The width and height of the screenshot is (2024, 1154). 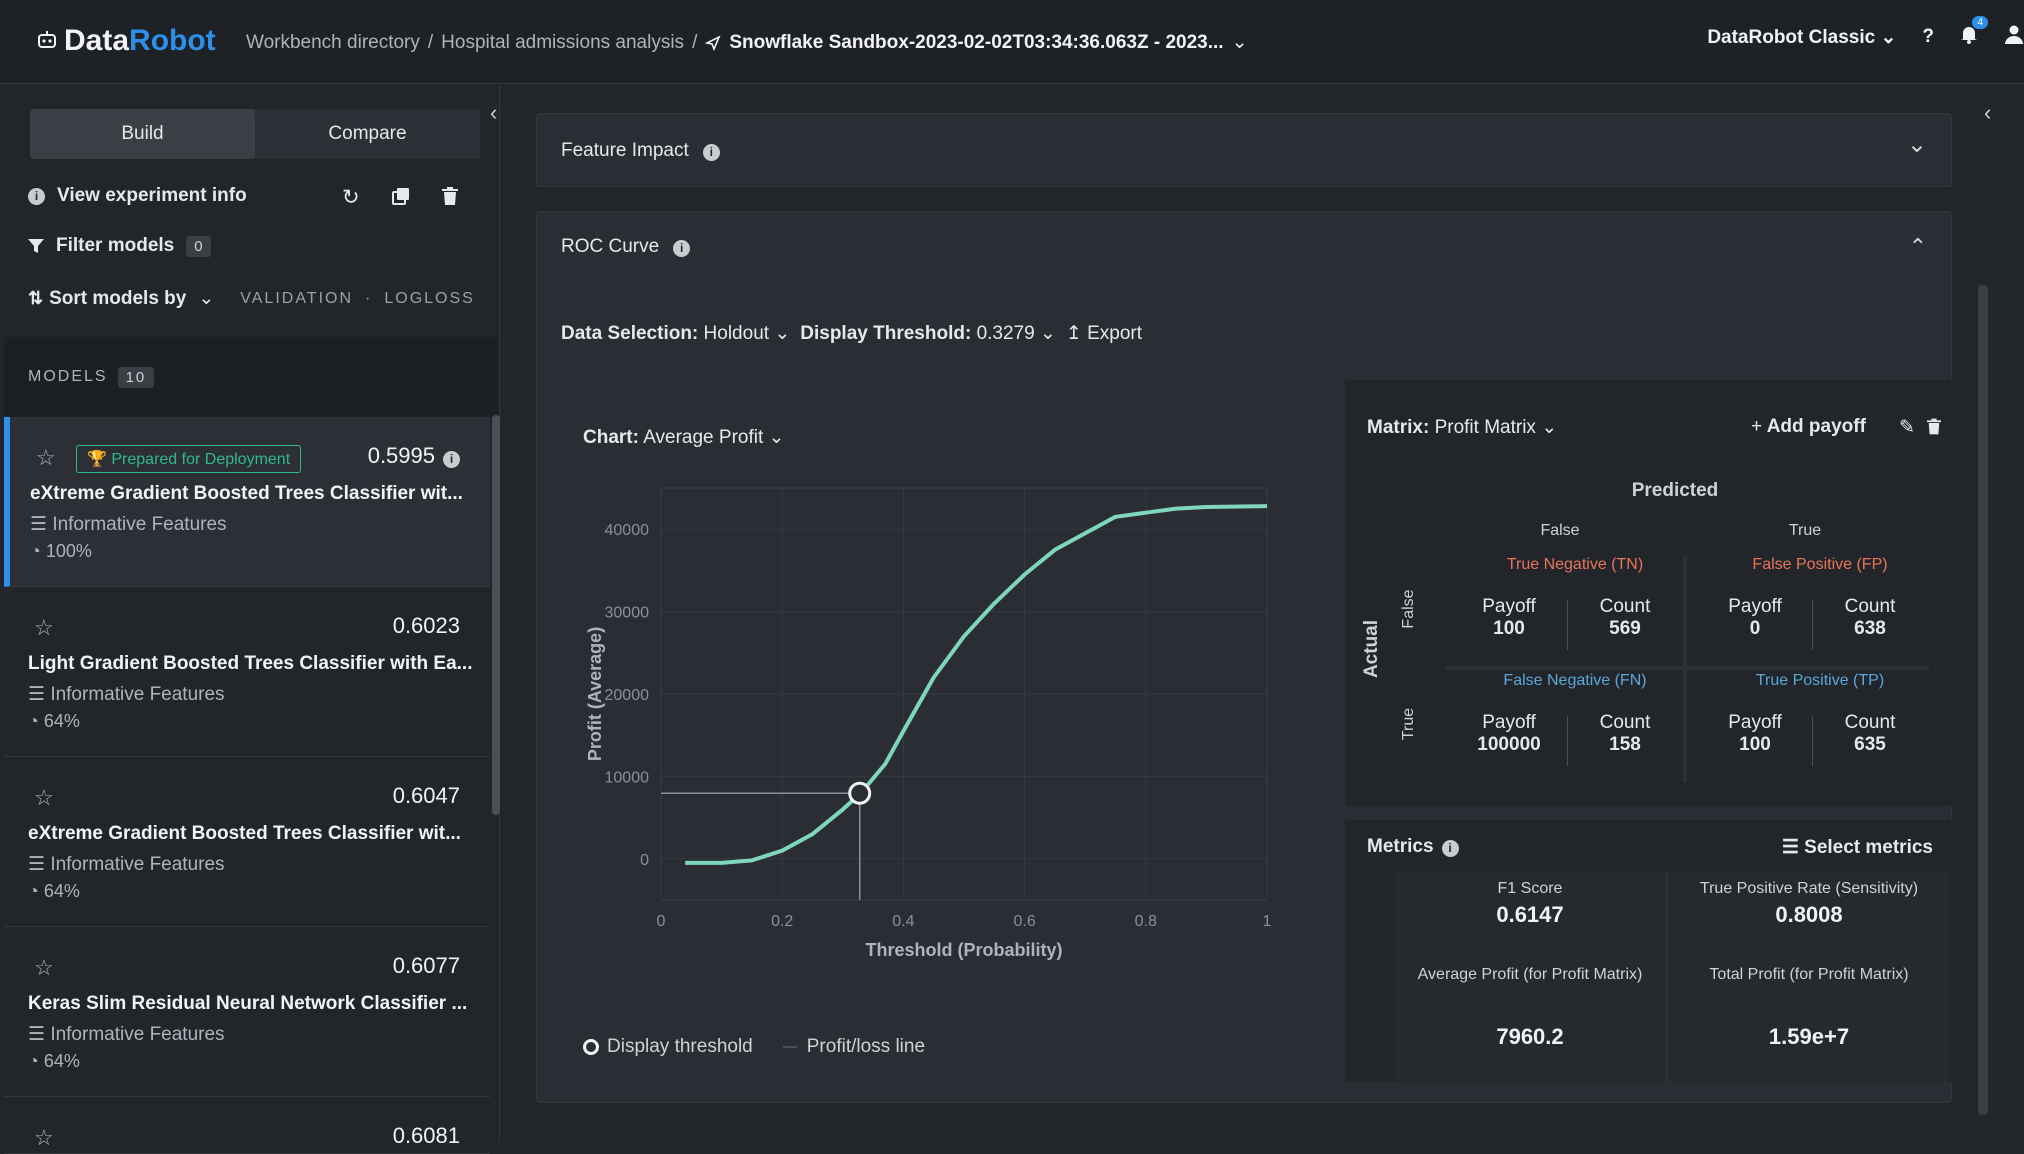 What do you see at coordinates (247, 1125) in the screenshot?
I see `model-card: ☆ 0.6081` at bounding box center [247, 1125].